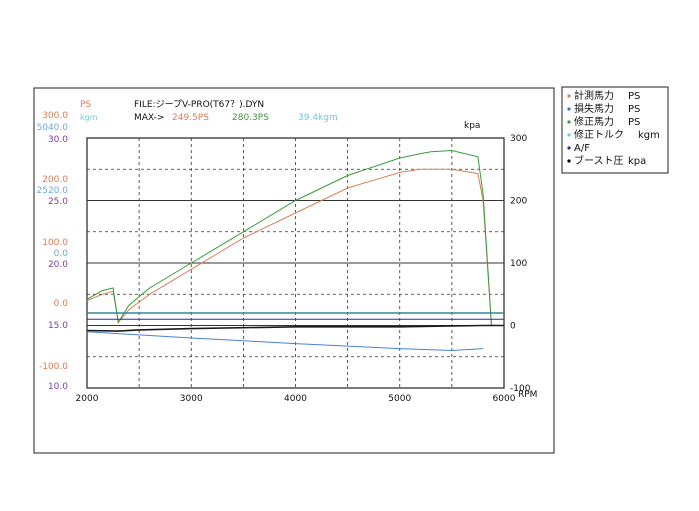  I want to click on x-axis-labels: 2000 3000 4000 5000 6000, so click(296, 399).